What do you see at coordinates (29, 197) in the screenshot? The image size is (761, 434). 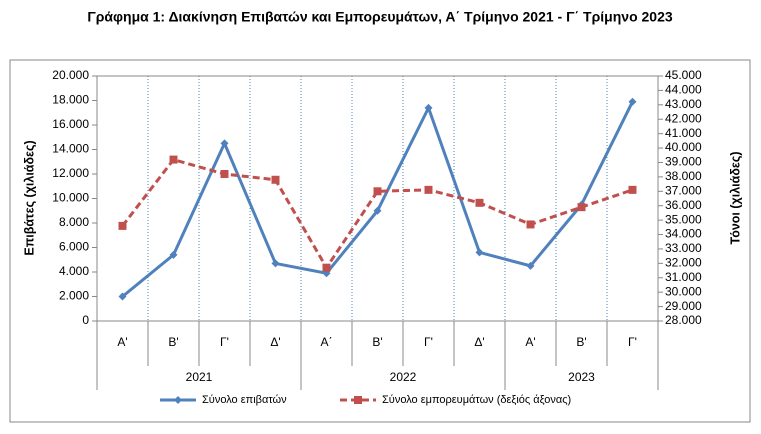 I see `y-axis-title: Επιβάτες (χιλιάδες)` at bounding box center [29, 197].